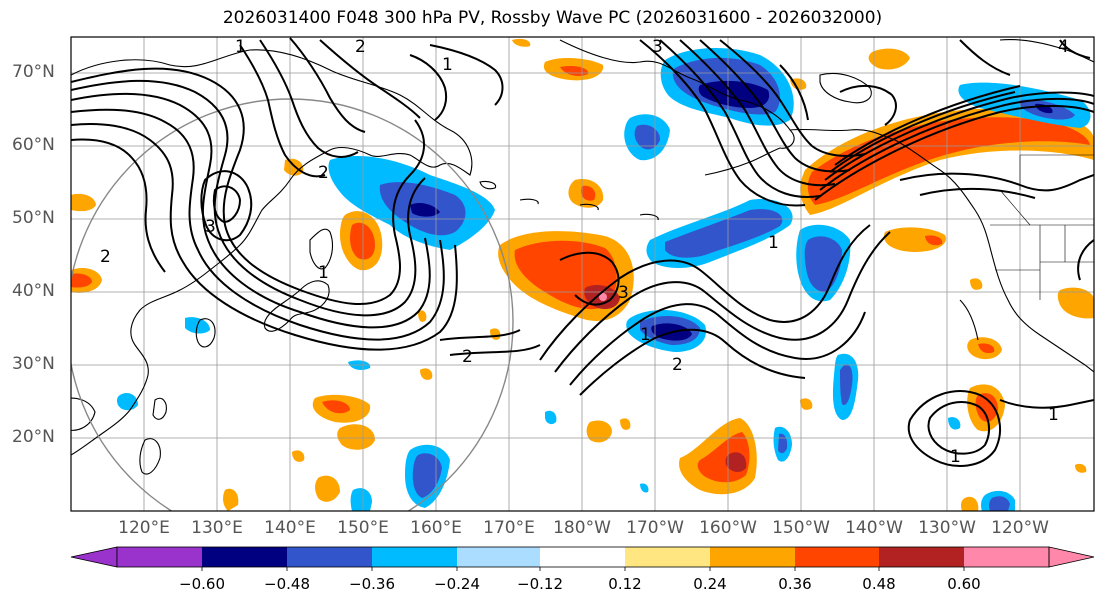 The image size is (1105, 604). What do you see at coordinates (436, 528) in the screenshot?
I see `lon-label: 160°E` at bounding box center [436, 528].